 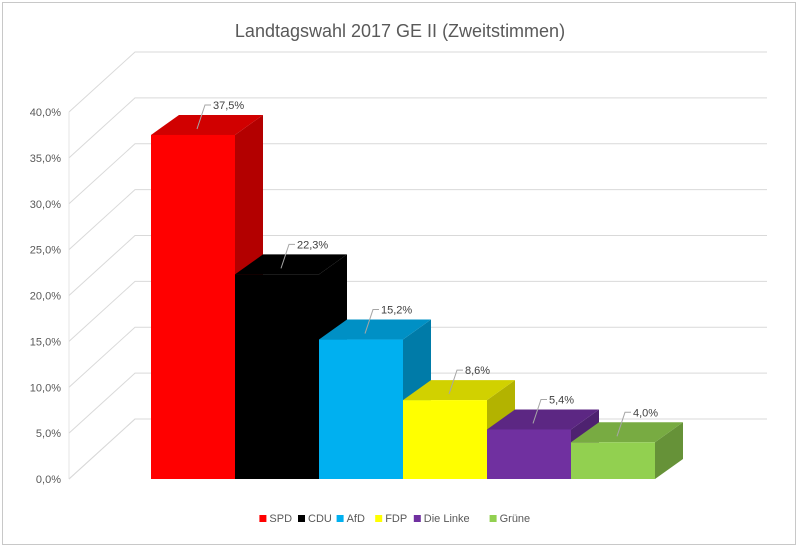 I want to click on y-tick-label: 5,0%, so click(x=48, y=434).